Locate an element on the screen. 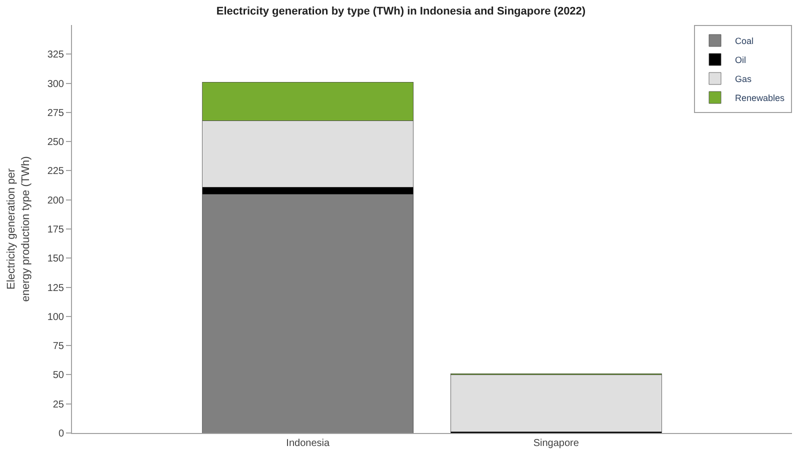  legend-label: Oil is located at coordinates (740, 60).